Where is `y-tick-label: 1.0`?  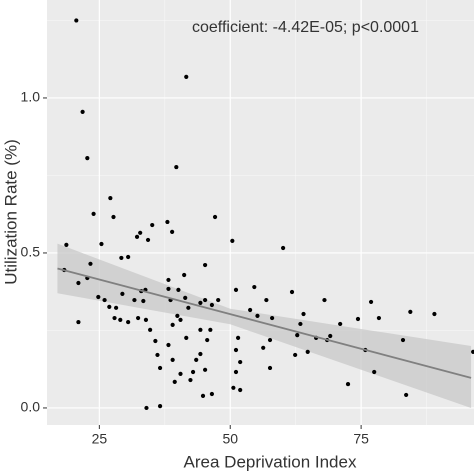
y-tick-label: 1.0 is located at coordinates (31, 97).